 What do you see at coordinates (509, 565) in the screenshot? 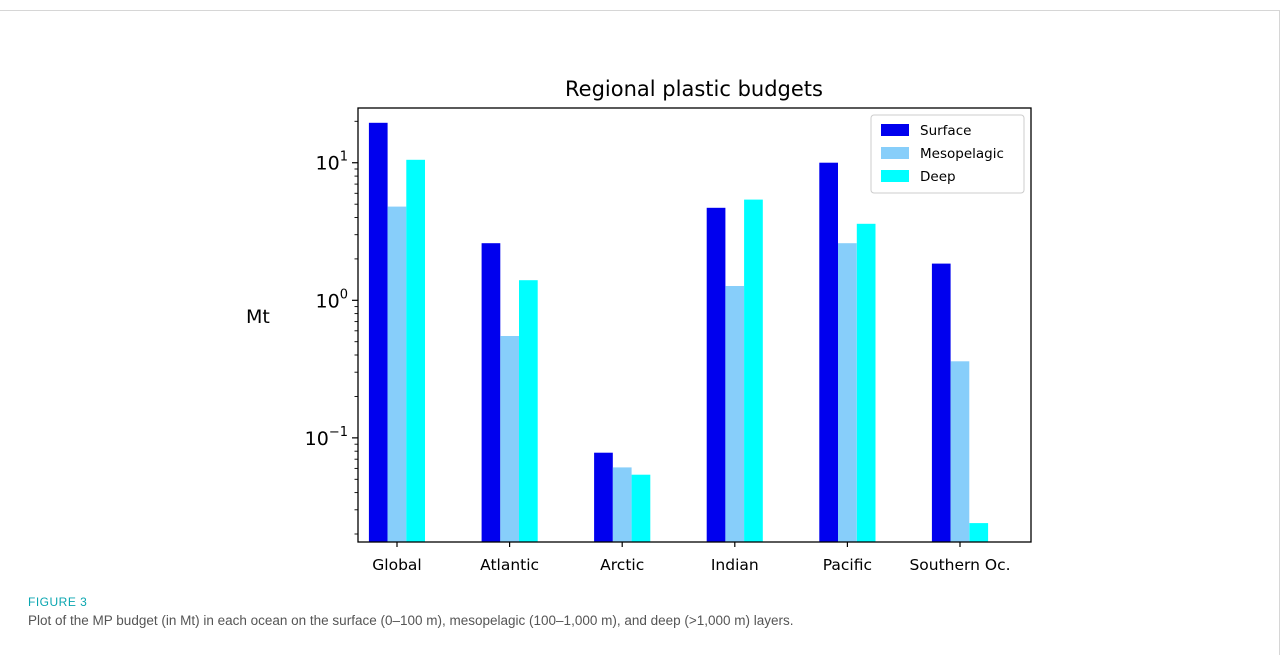
I see `x-tick-label: Atlantic` at bounding box center [509, 565].